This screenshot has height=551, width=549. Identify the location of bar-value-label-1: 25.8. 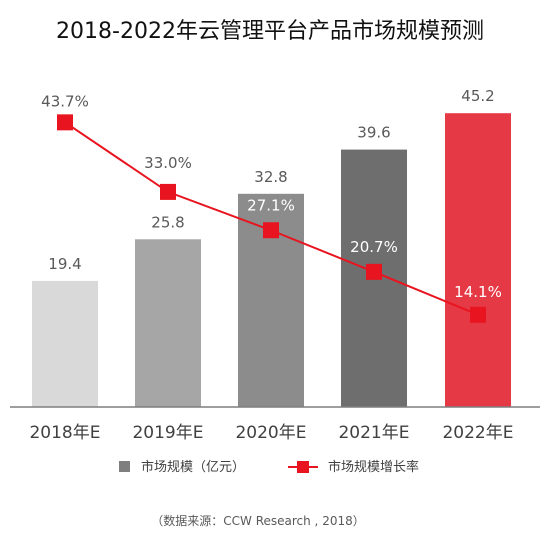
(167, 222).